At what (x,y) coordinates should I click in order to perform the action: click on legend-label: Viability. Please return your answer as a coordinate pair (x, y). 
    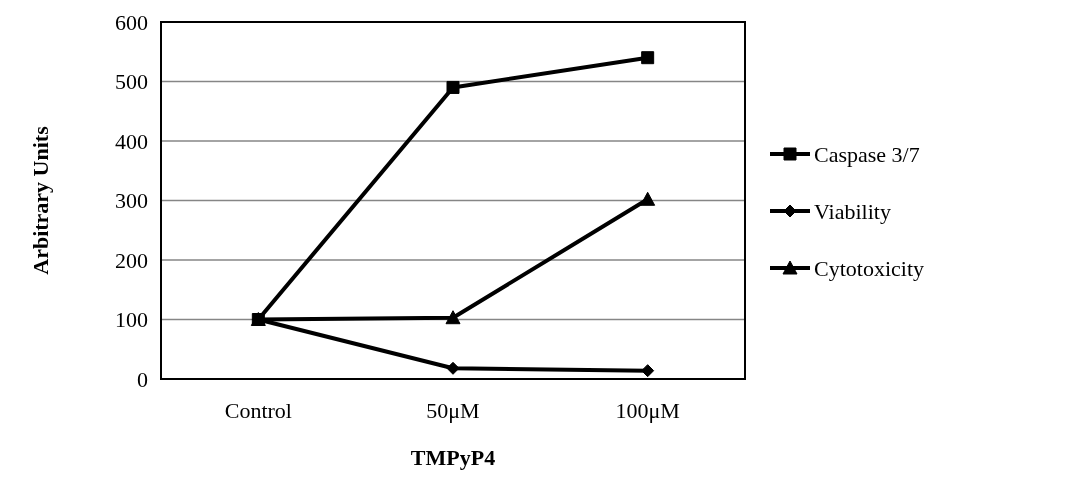
    Looking at the image, I should click on (852, 211).